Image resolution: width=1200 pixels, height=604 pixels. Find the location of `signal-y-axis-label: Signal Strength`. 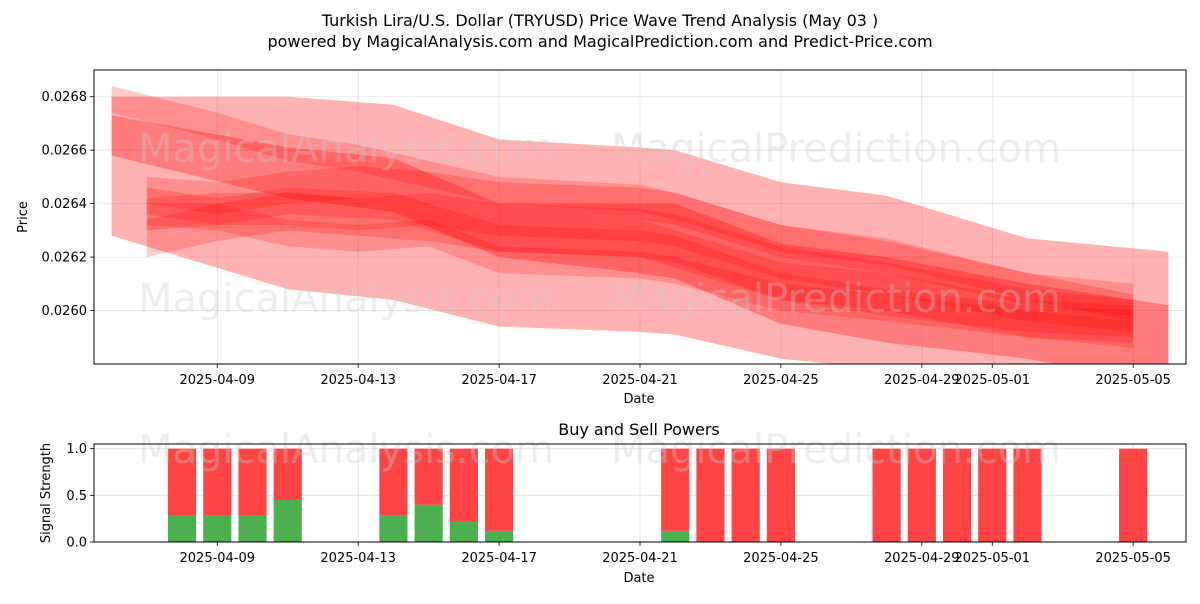

signal-y-axis-label: Signal Strength is located at coordinates (46, 493).